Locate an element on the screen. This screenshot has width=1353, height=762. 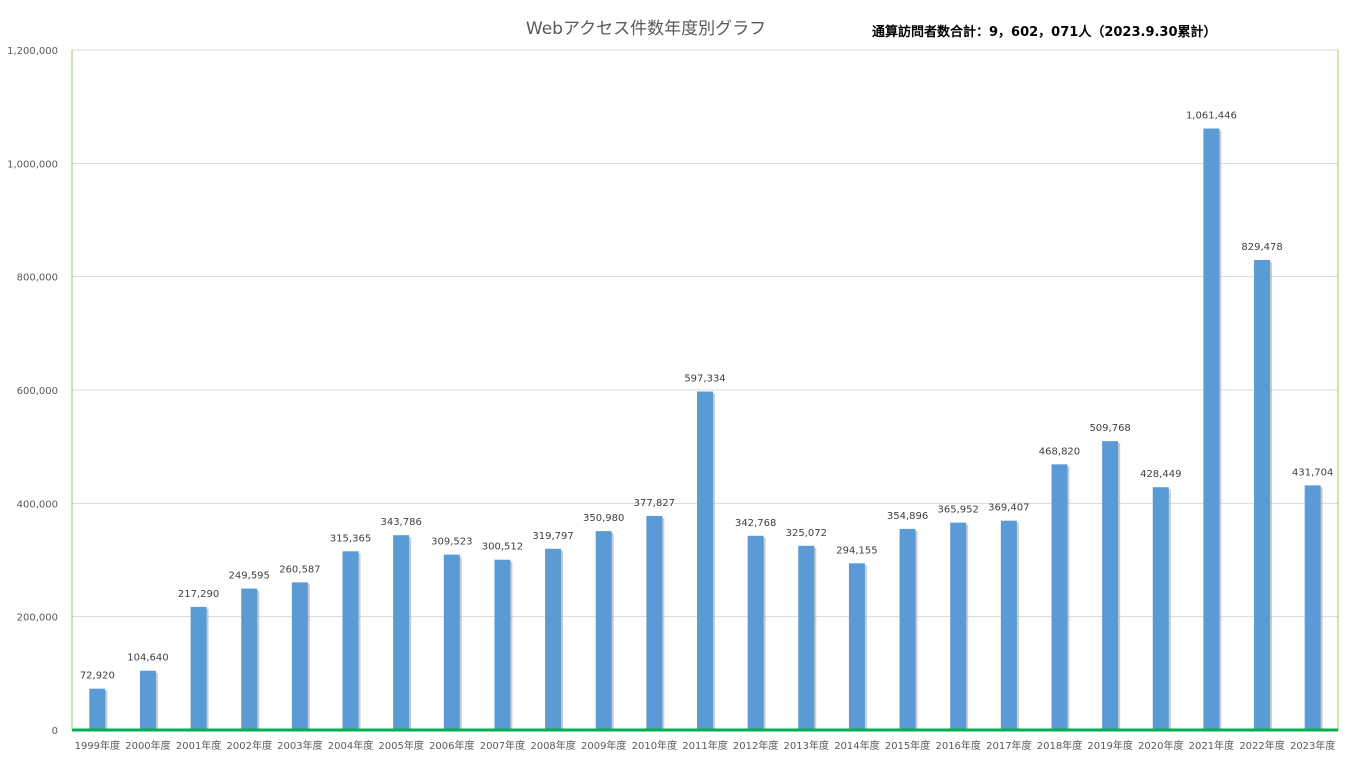
x-tick-label: 2005年度 is located at coordinates (400, 745).